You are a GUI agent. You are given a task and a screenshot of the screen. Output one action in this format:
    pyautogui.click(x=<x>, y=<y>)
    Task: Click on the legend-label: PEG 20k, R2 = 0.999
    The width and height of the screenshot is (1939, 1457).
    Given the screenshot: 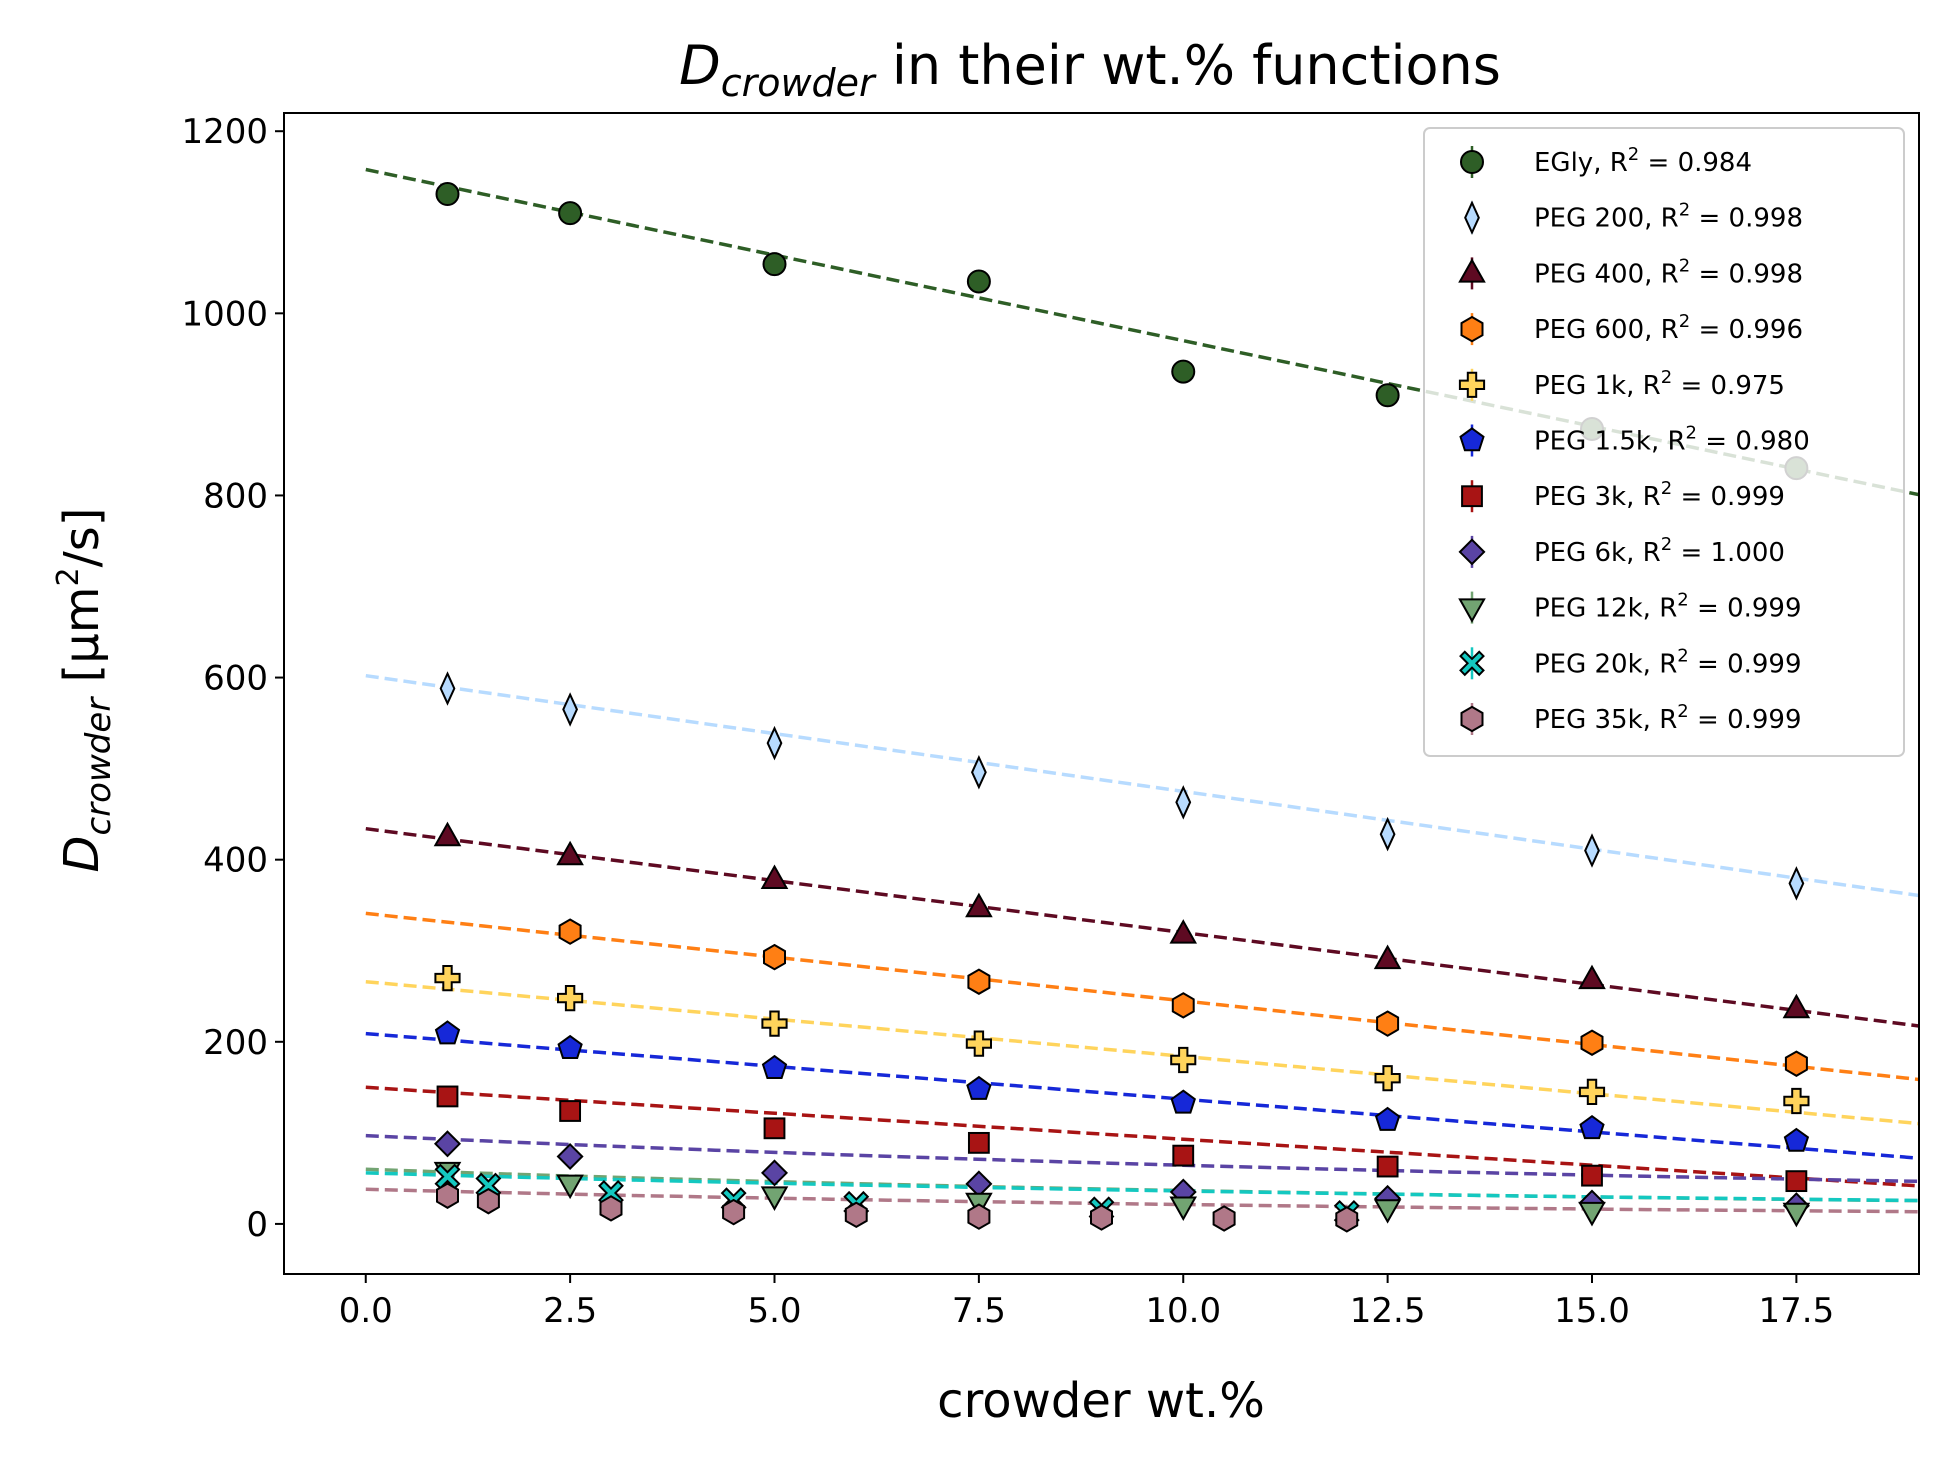 What is the action you would take?
    pyautogui.click(x=1668, y=662)
    